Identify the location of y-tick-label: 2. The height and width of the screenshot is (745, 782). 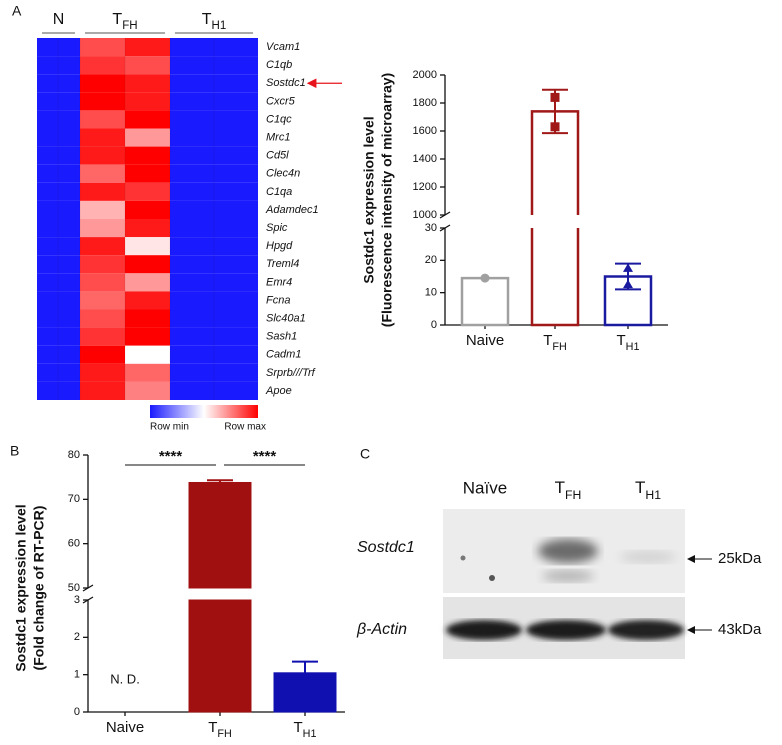
(77, 637).